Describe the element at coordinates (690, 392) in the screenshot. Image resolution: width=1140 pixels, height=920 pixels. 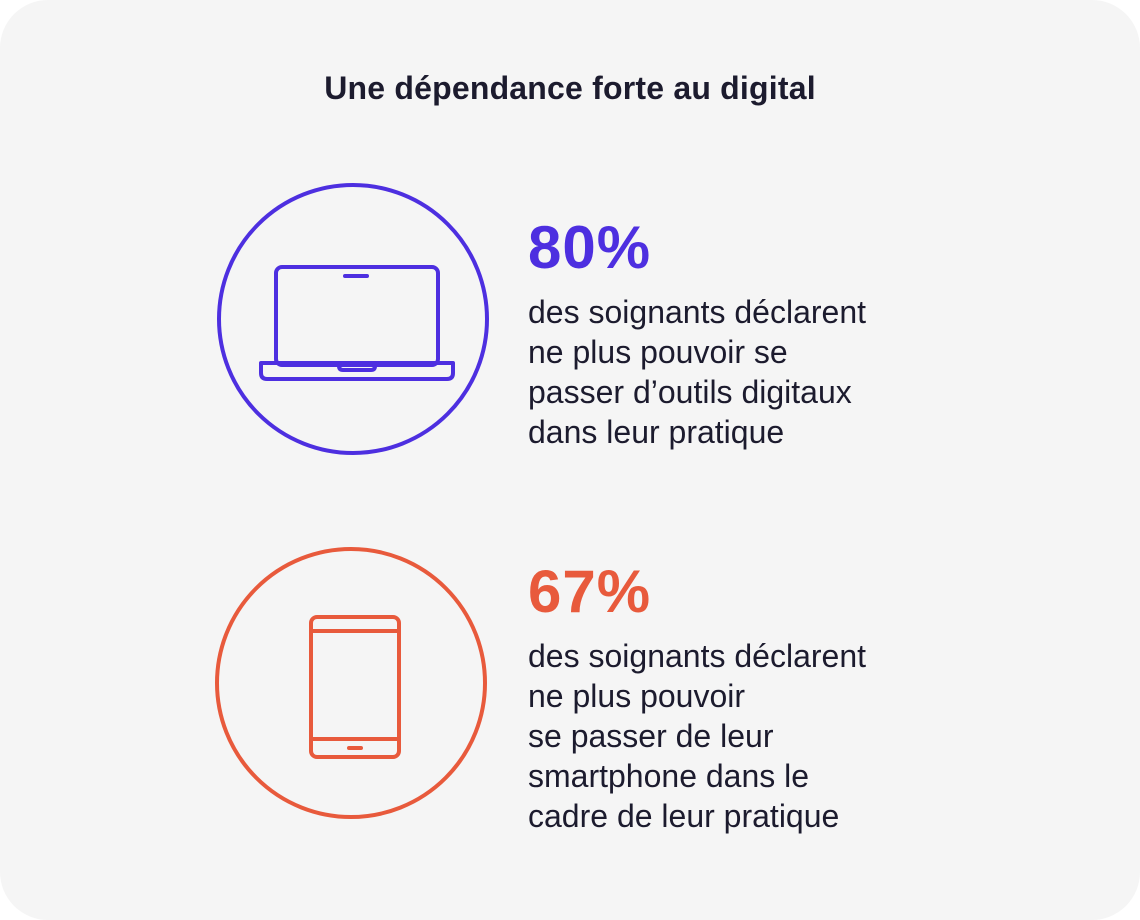
I see `stat-line: passer d’outils digitaux` at that location.